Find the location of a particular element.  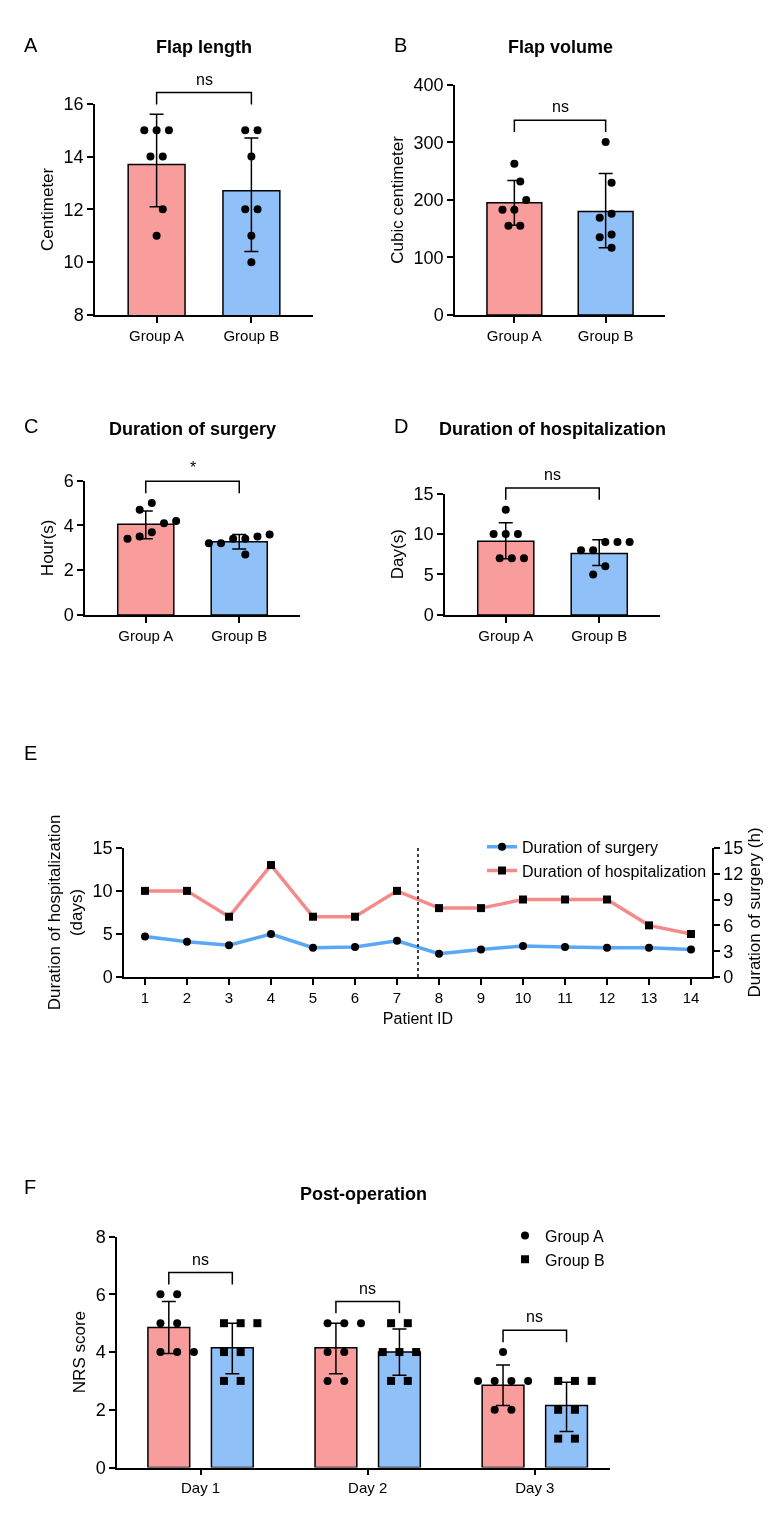

y-tick-label: 100 is located at coordinates (428, 257).